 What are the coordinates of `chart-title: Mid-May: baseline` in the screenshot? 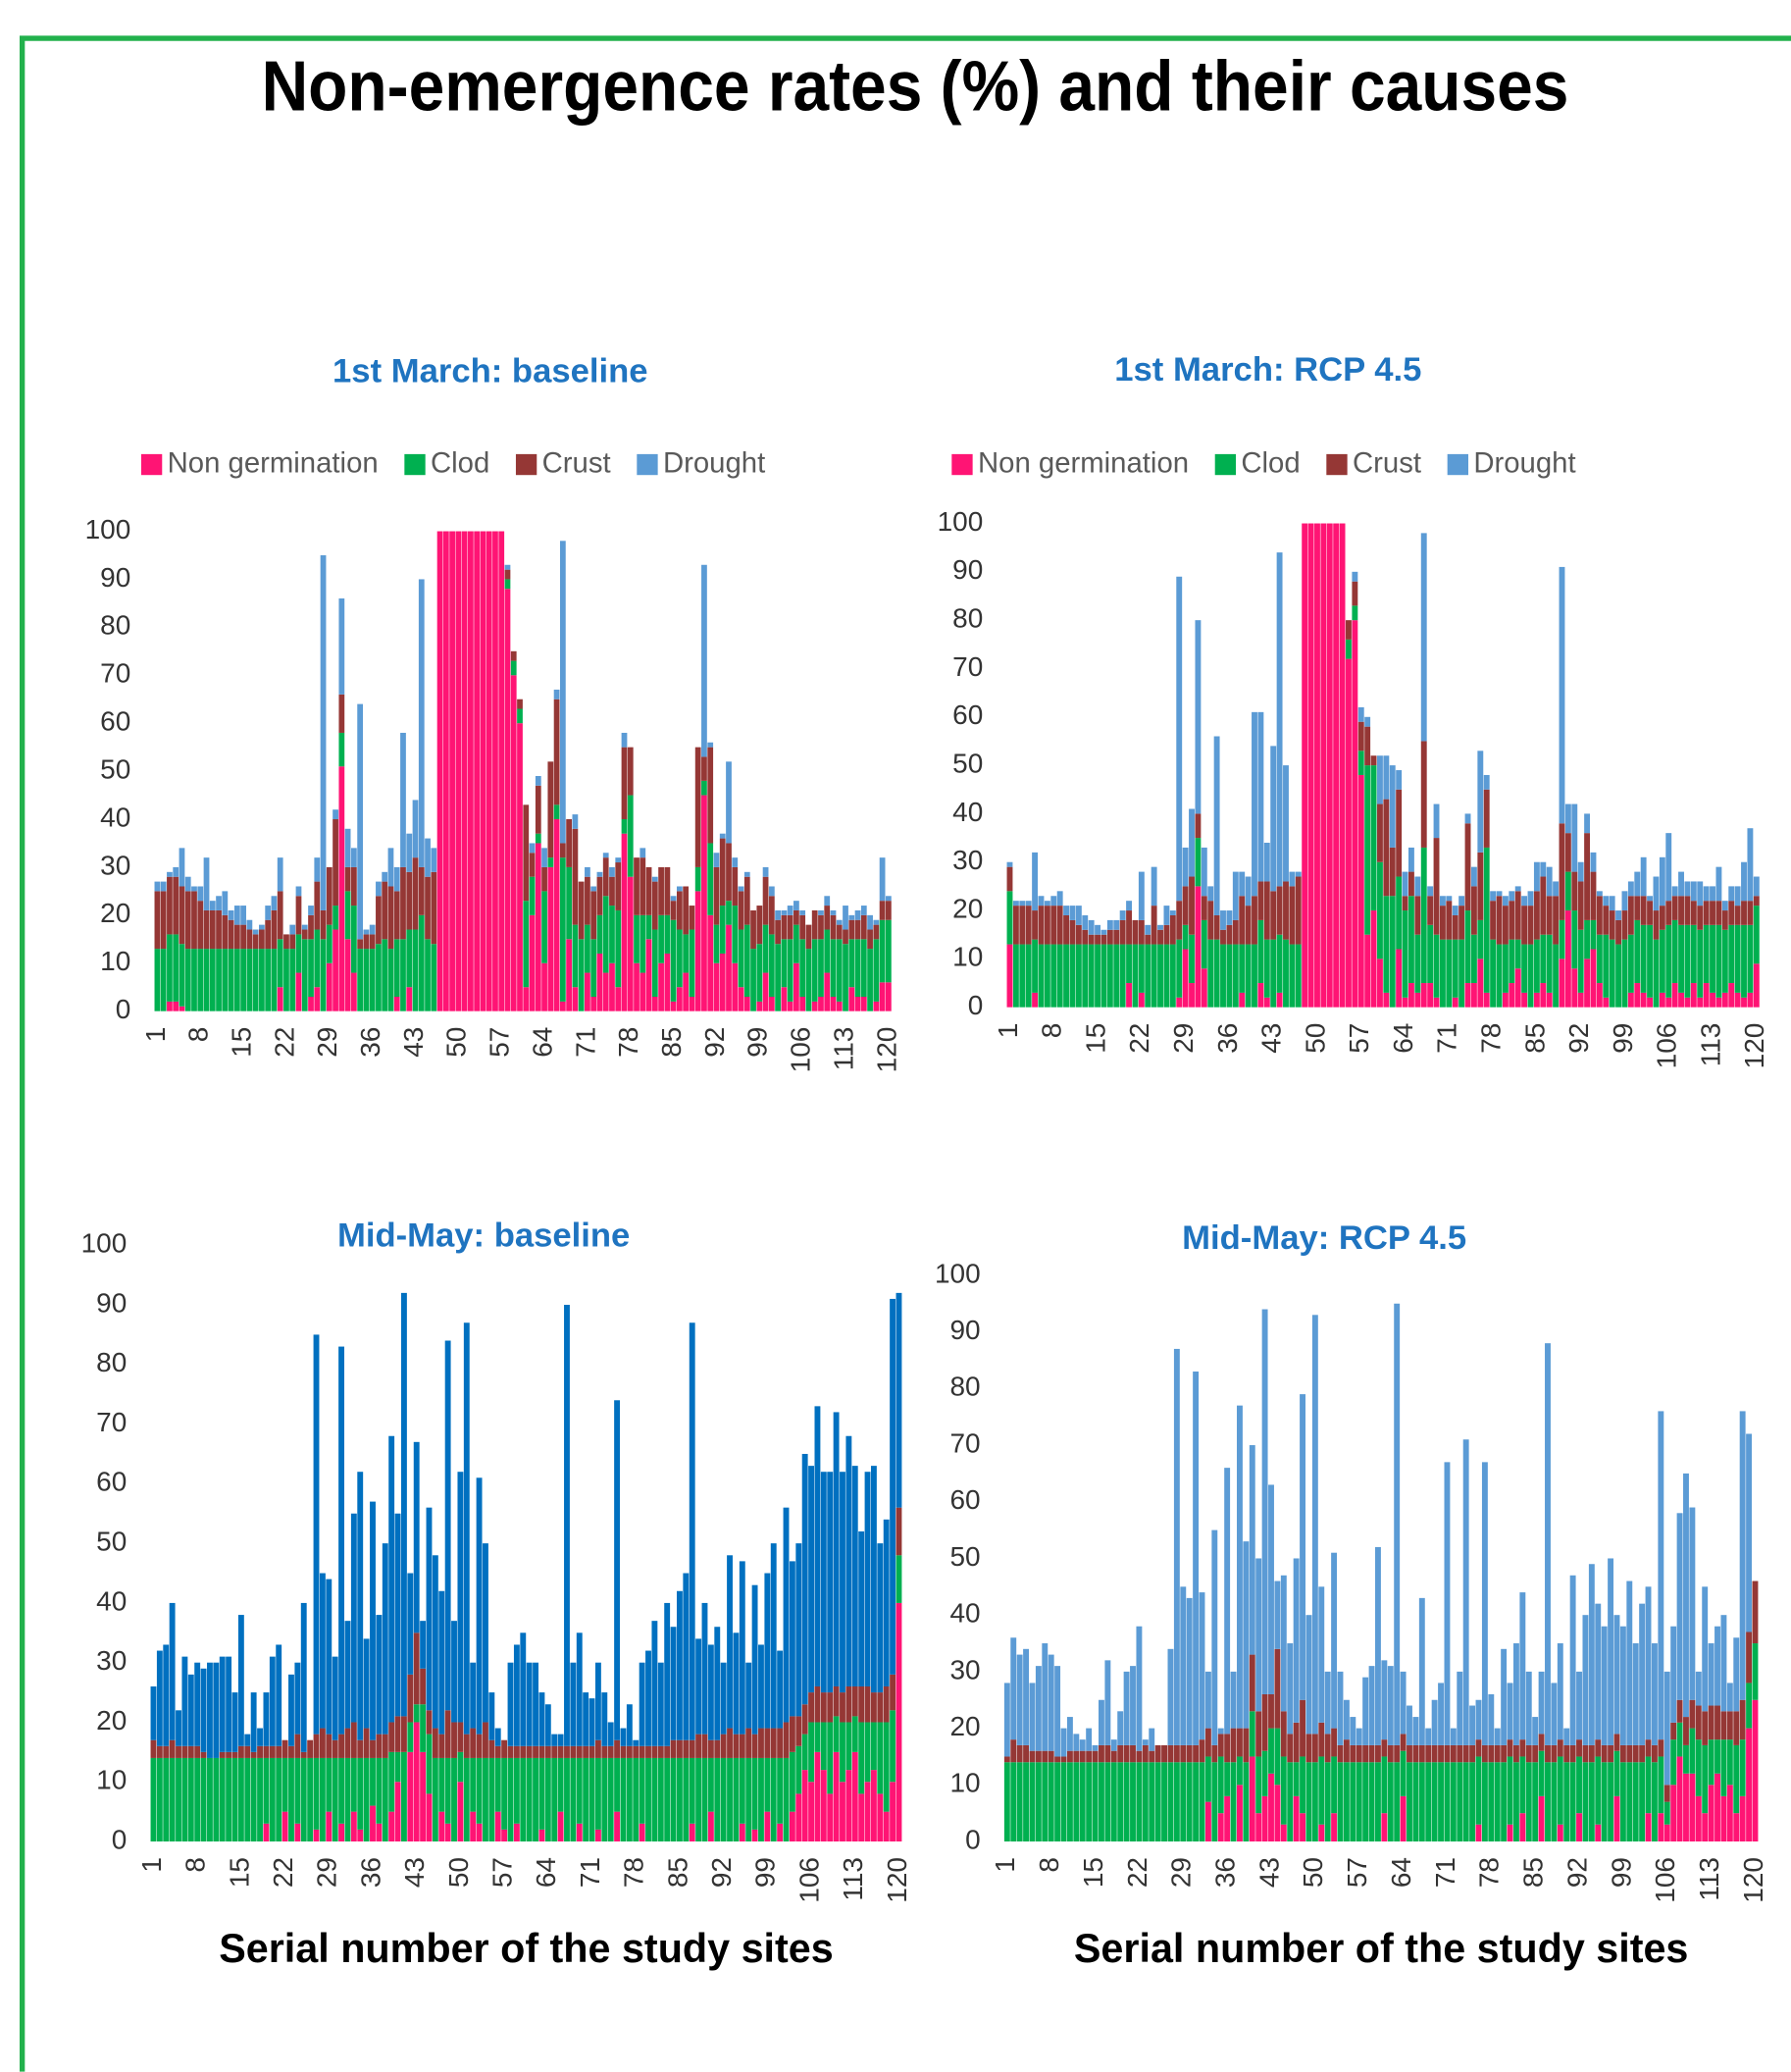 It's located at (483, 1235).